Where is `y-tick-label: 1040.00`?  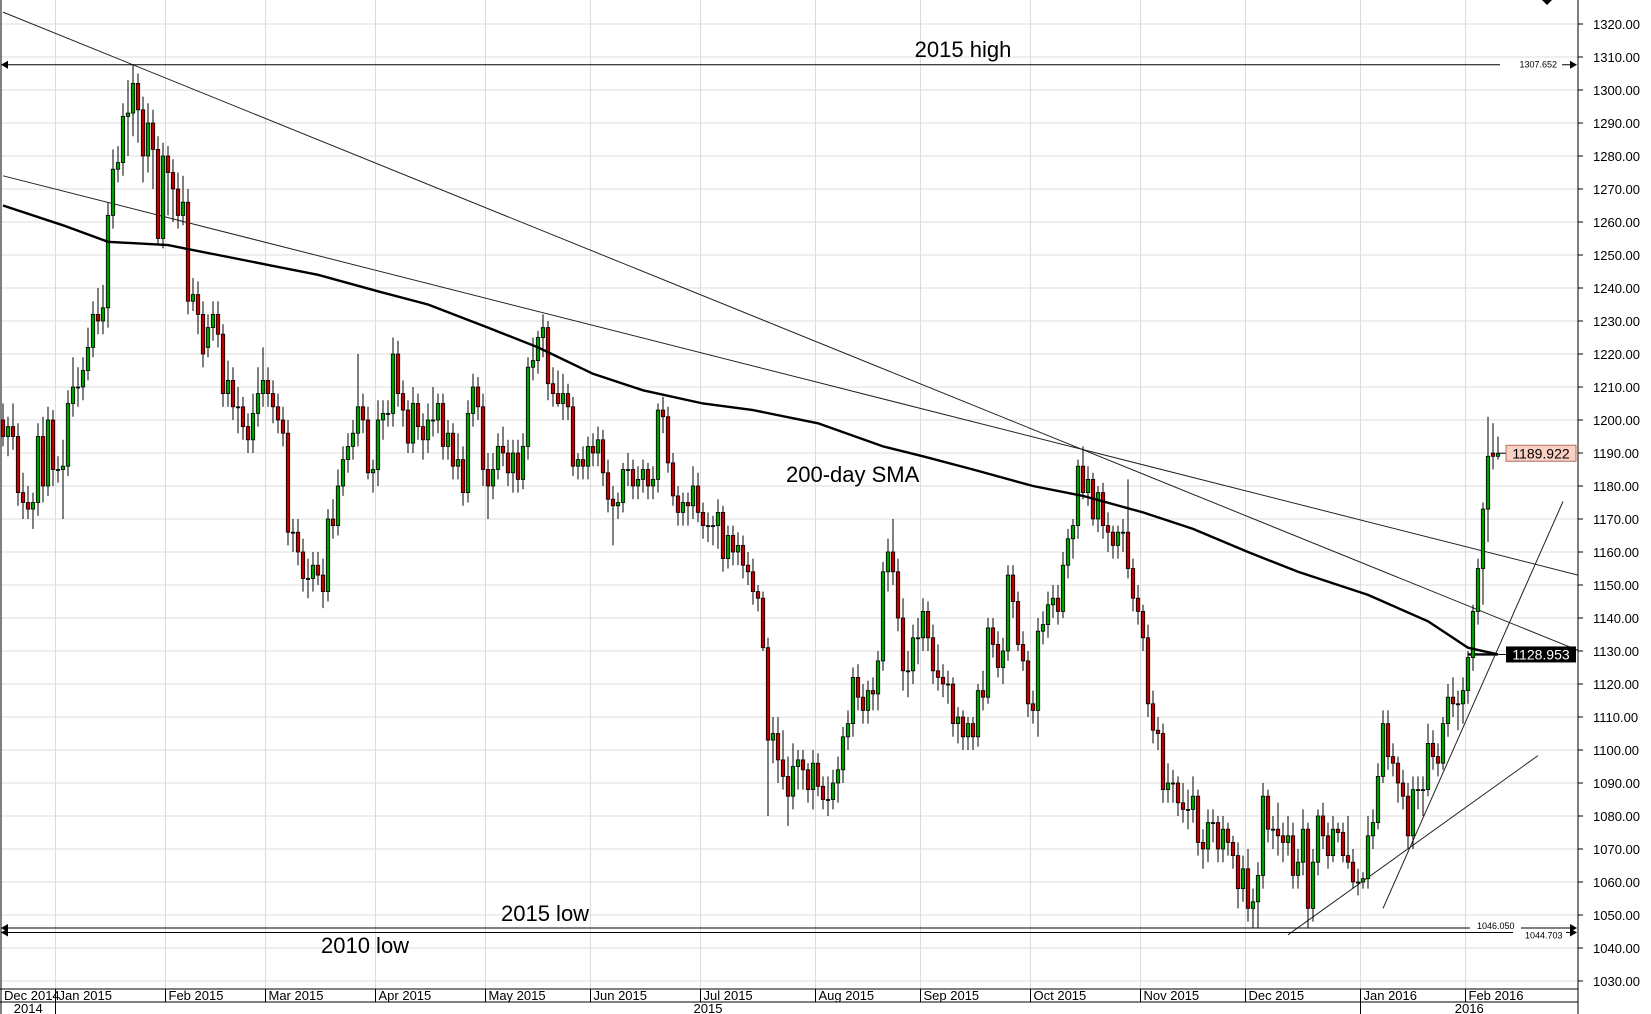 y-tick-label: 1040.00 is located at coordinates (1616, 948).